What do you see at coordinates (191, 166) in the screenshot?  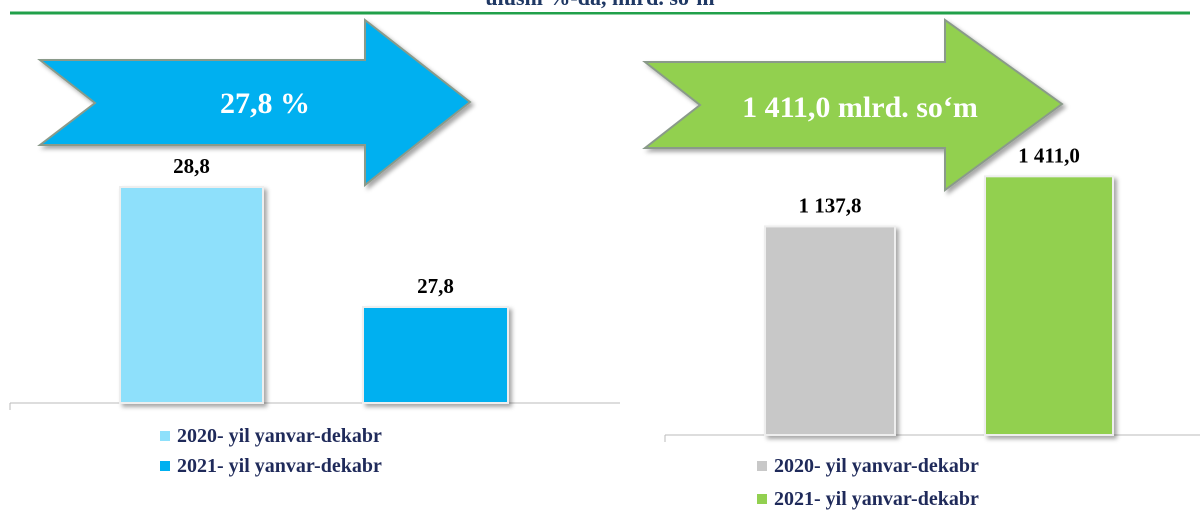 I see `value-label: 28,8` at bounding box center [191, 166].